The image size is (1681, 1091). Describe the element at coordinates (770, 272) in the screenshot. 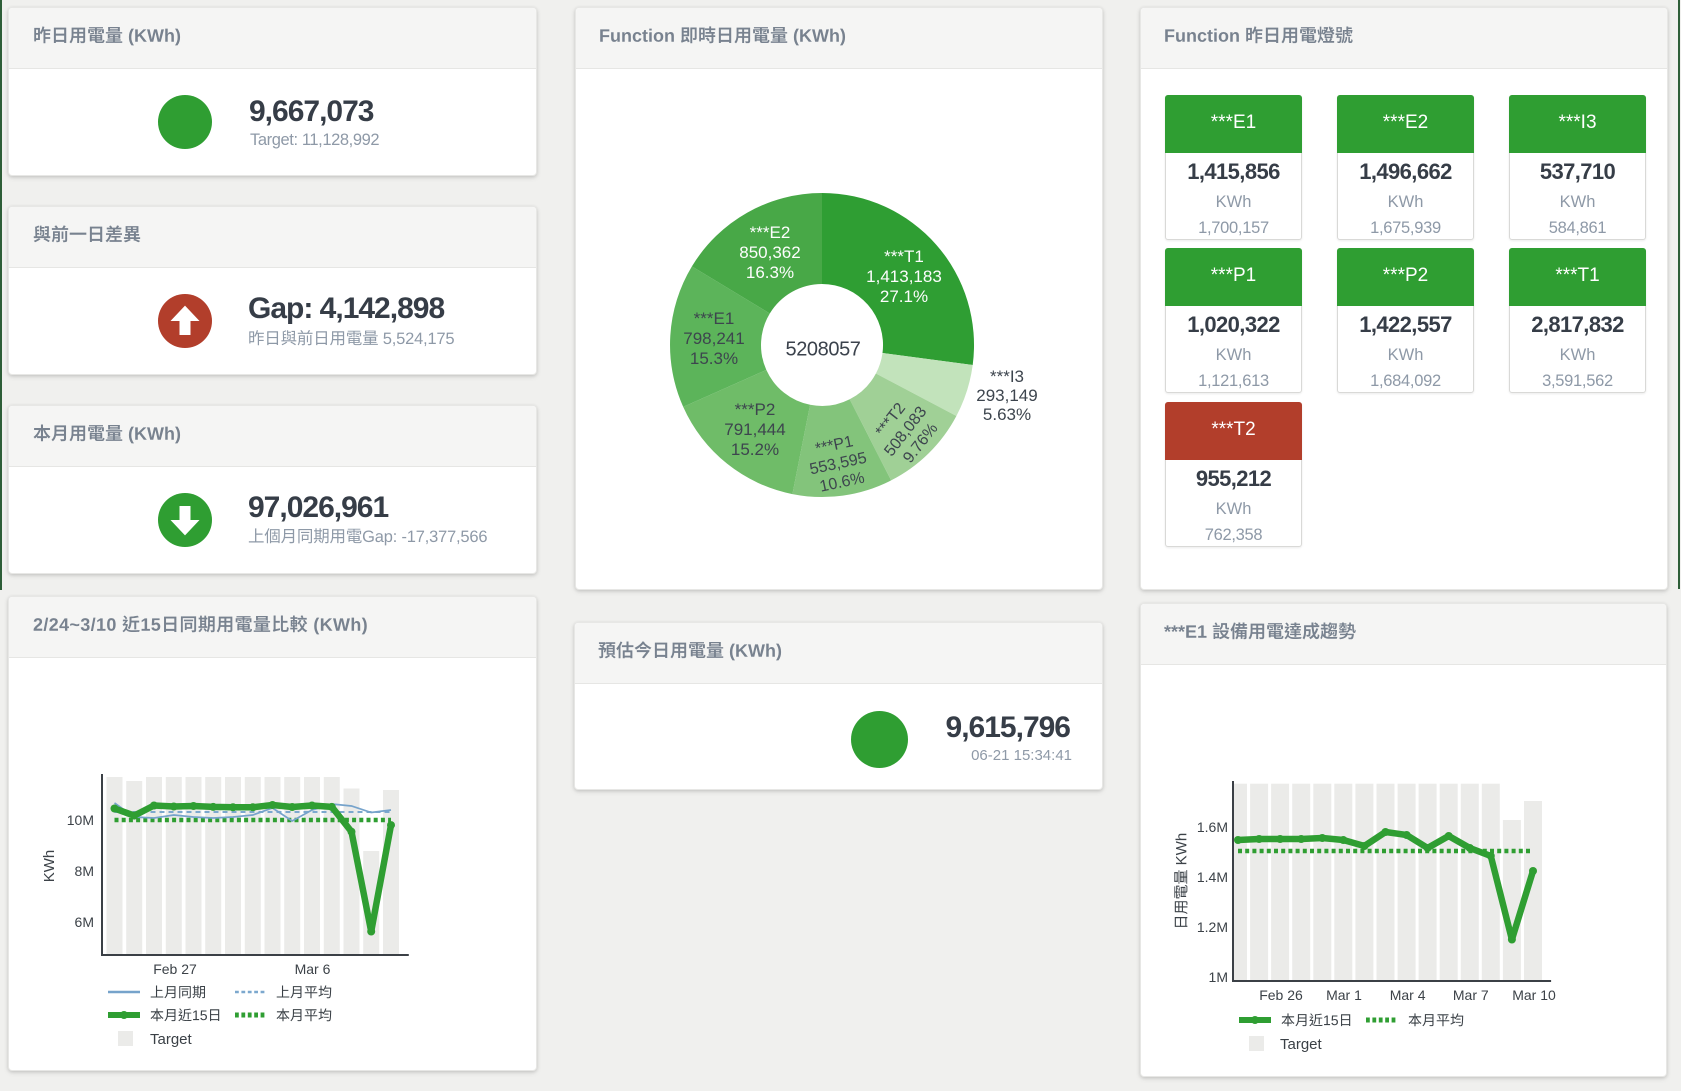

I see `svg-text: 16.3%` at that location.